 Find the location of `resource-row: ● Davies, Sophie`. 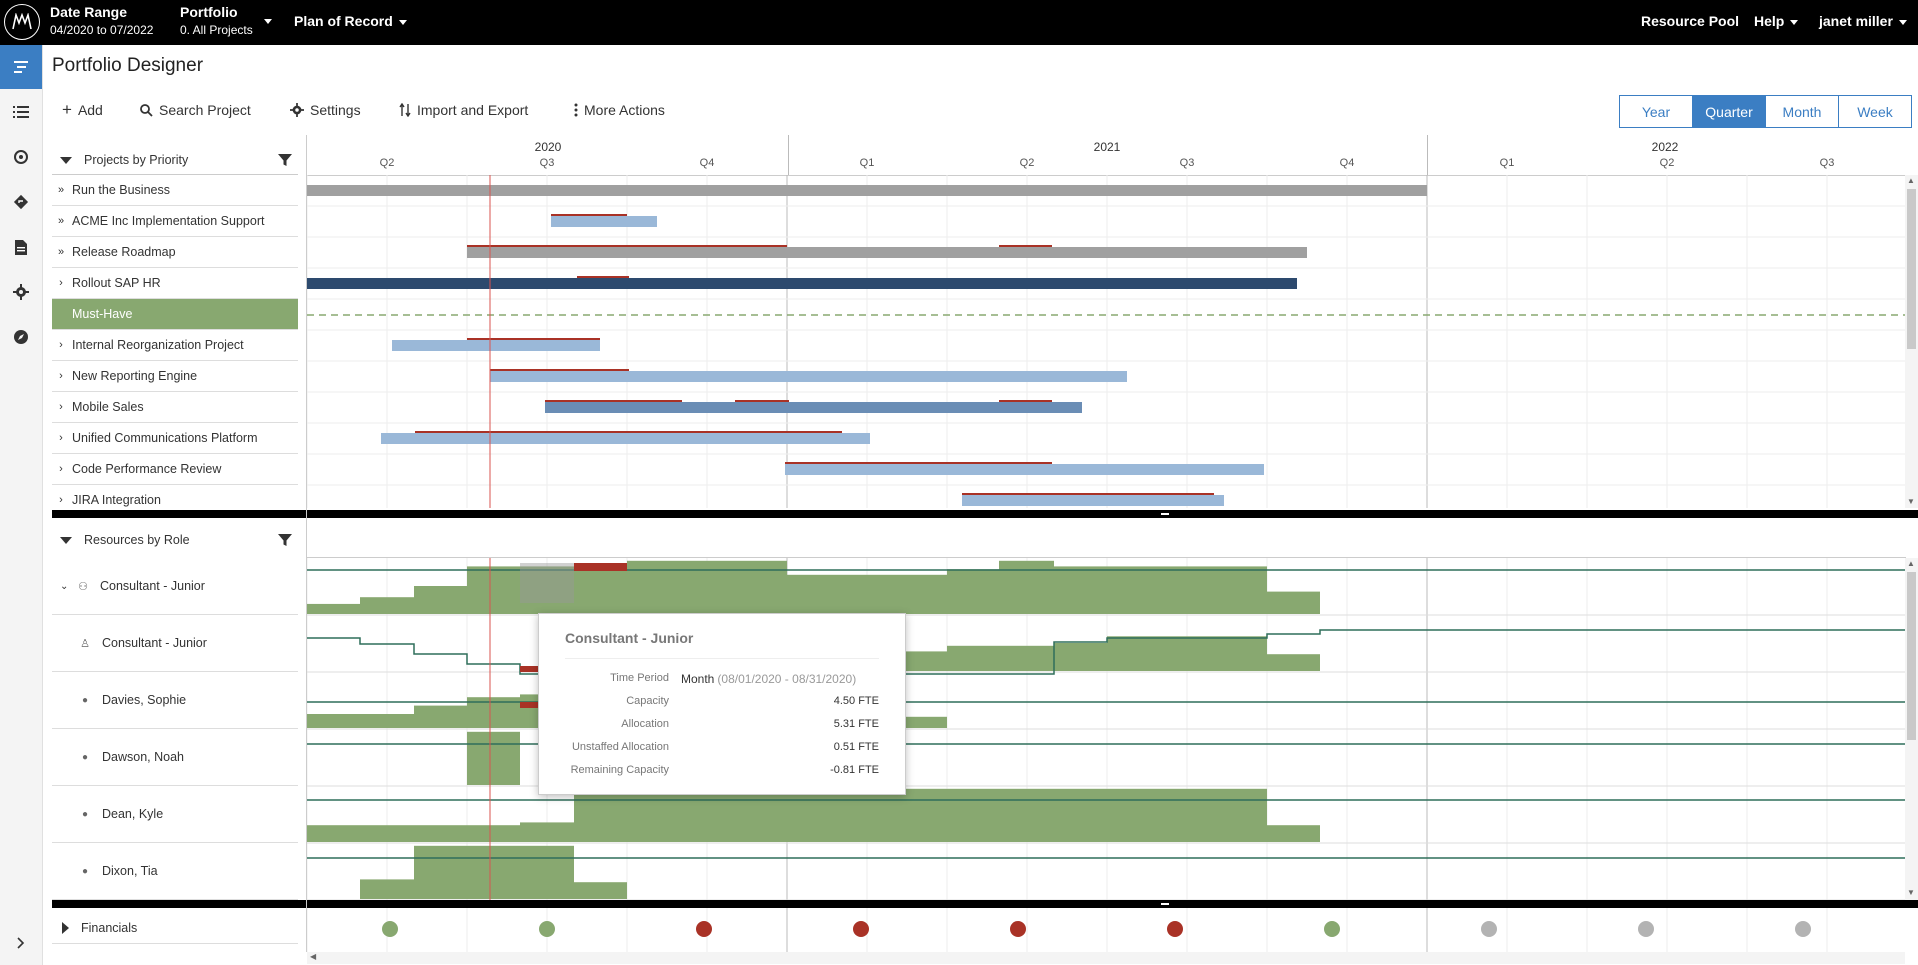

resource-row: ● Davies, Sophie is located at coordinates (175, 700).